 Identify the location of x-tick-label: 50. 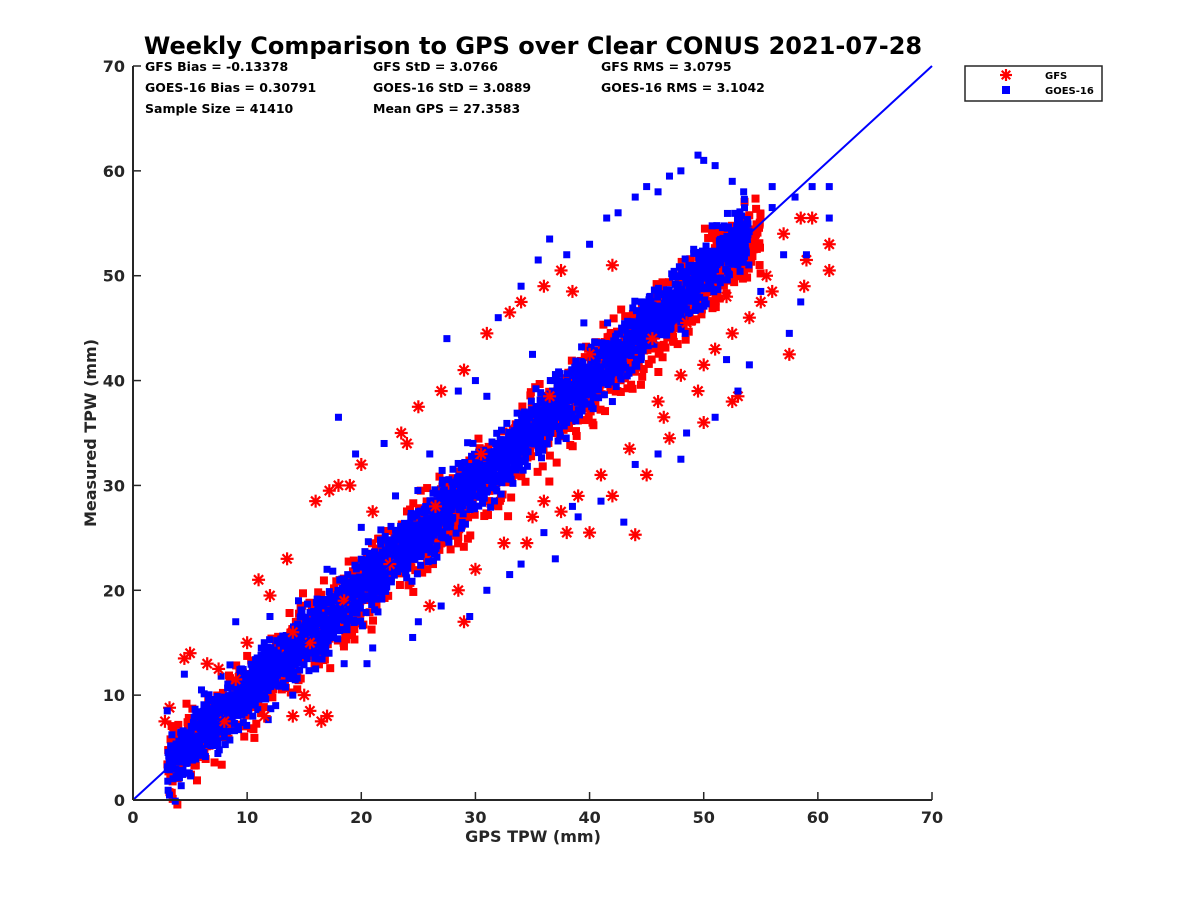
(704, 817).